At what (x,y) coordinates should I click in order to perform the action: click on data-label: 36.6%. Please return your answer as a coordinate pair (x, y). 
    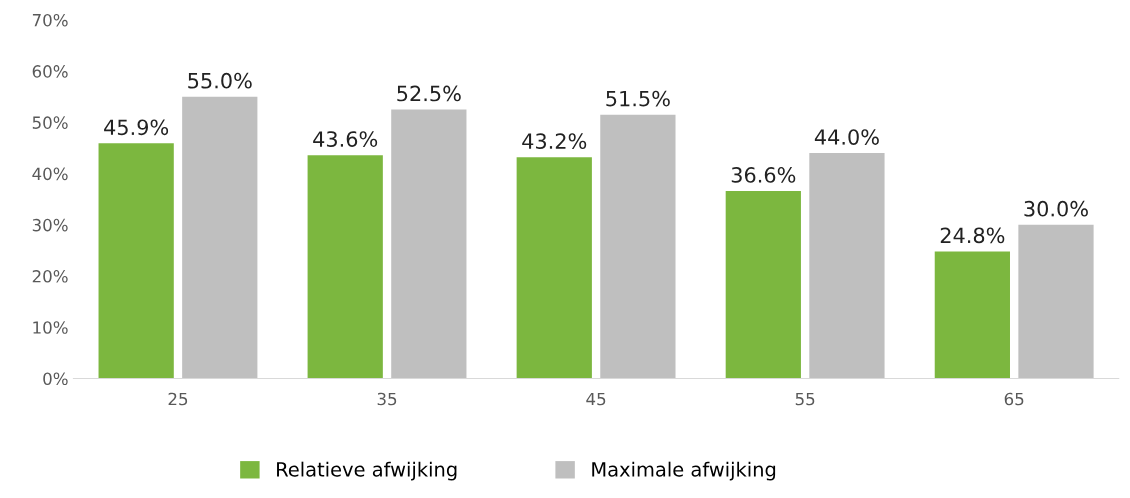
    Looking at the image, I should click on (763, 175).